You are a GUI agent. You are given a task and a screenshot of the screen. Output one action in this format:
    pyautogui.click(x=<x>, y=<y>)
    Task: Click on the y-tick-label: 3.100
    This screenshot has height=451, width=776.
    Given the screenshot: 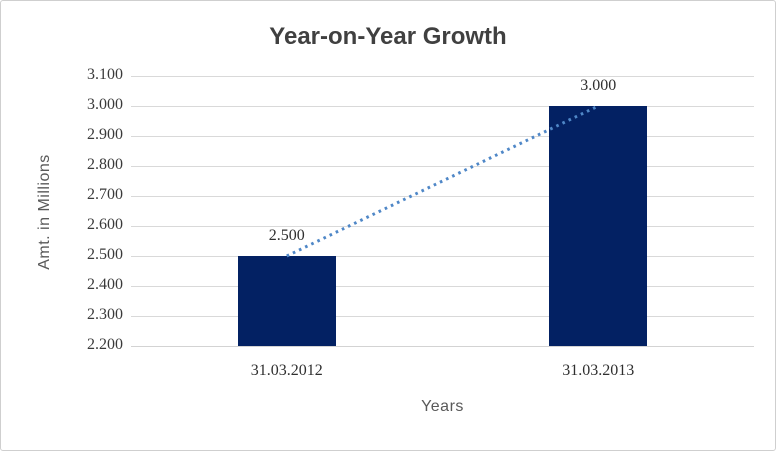 What is the action you would take?
    pyautogui.click(x=105, y=74)
    